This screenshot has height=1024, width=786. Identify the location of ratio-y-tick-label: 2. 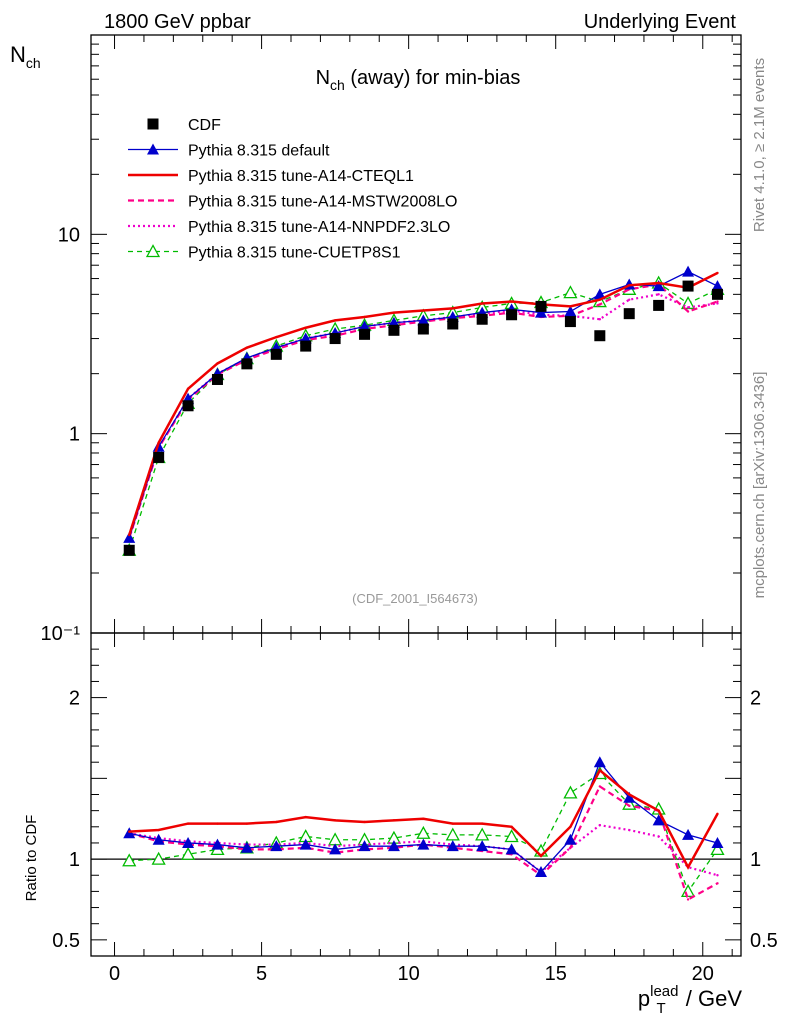
(74, 699).